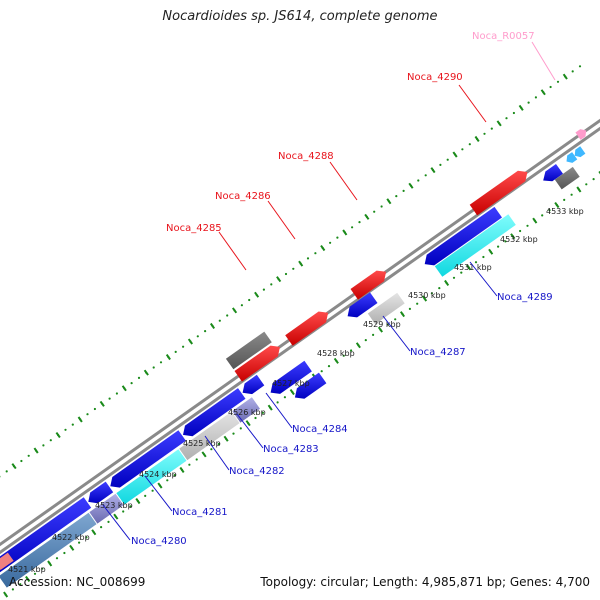 This screenshot has height=600, width=600. Describe the element at coordinates (114, 505) in the screenshot. I see `tick-label: 4523 kbp` at that location.